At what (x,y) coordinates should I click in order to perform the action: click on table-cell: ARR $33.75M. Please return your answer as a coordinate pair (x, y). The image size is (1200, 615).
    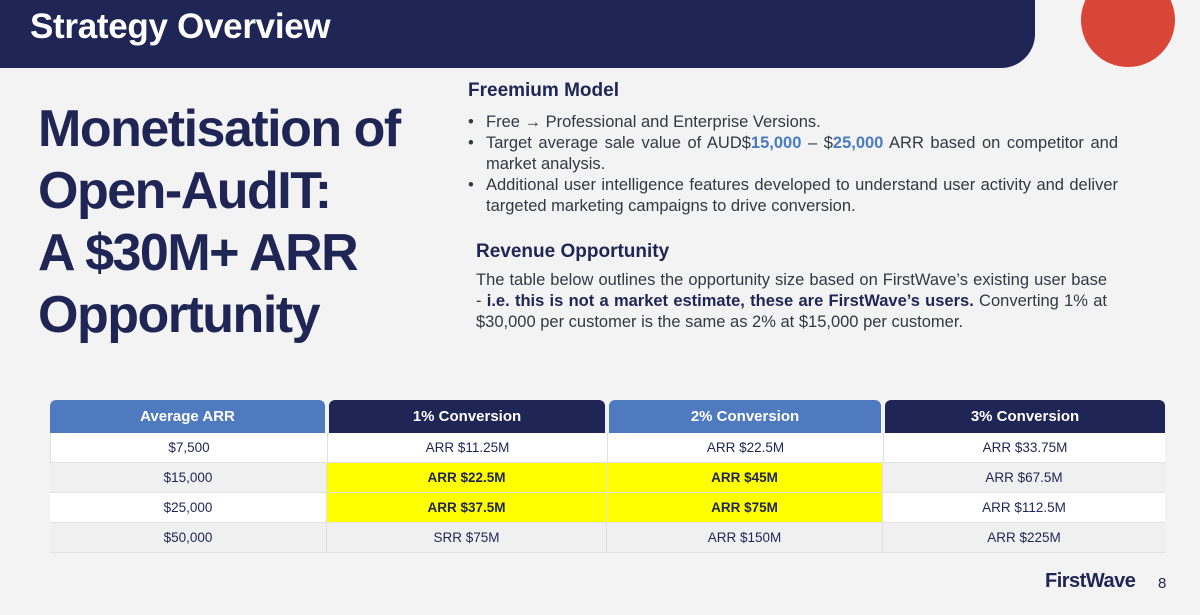
    Looking at the image, I should click on (1025, 447).